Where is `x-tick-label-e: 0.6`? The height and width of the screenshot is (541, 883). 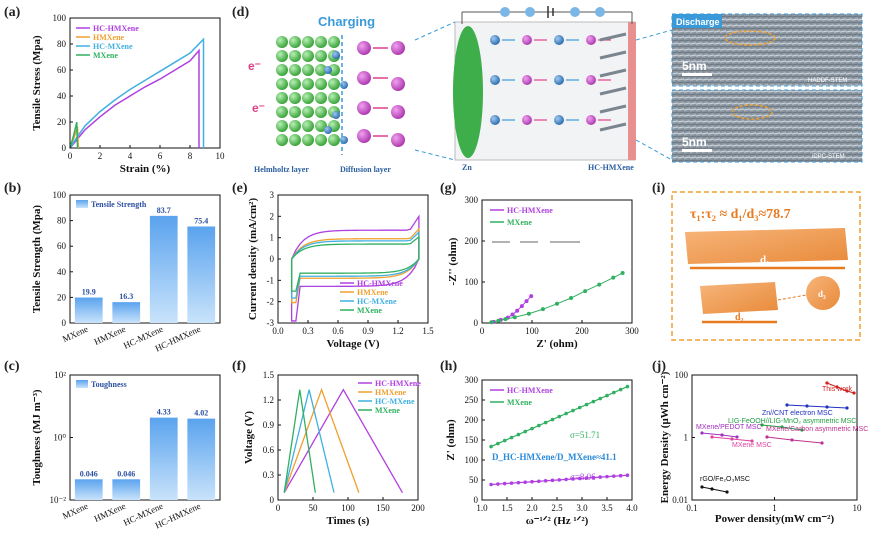
x-tick-label-e: 0.6 is located at coordinates (338, 331).